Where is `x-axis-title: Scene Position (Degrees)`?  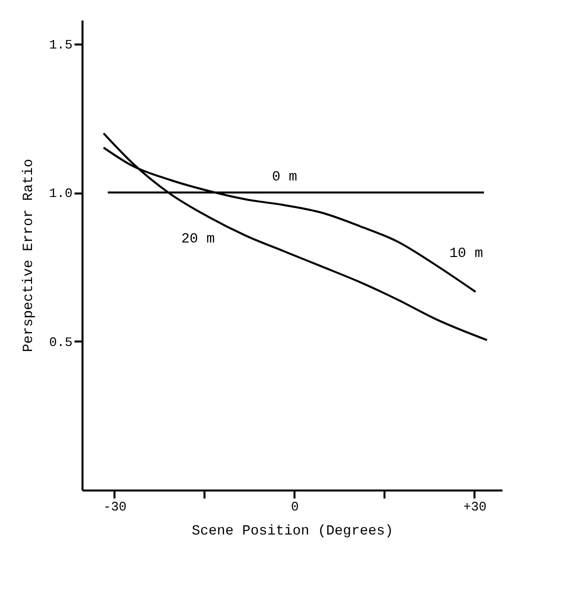 x-axis-title: Scene Position (Degrees) is located at coordinates (293, 532).